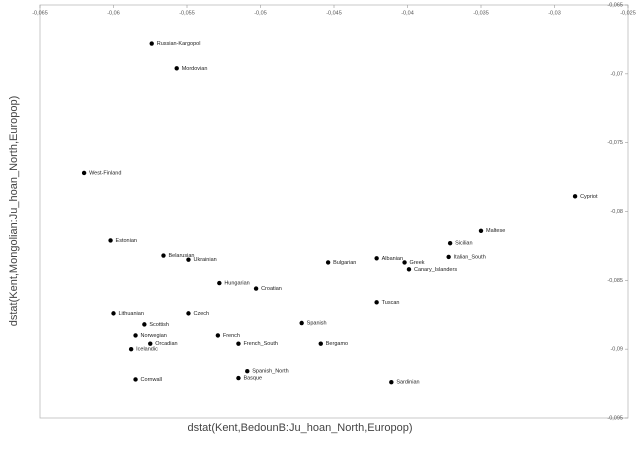  What do you see at coordinates (407, 383) in the screenshot?
I see `point-label: Sardinian` at bounding box center [407, 383].